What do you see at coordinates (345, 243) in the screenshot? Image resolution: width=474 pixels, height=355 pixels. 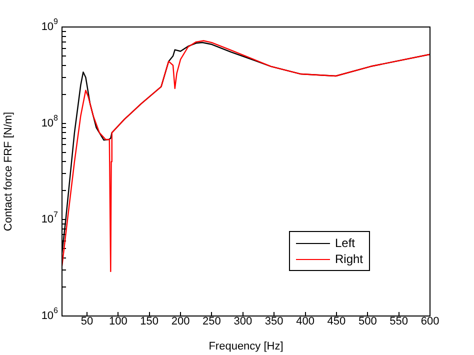 I see `legend-label: Left` at bounding box center [345, 243].